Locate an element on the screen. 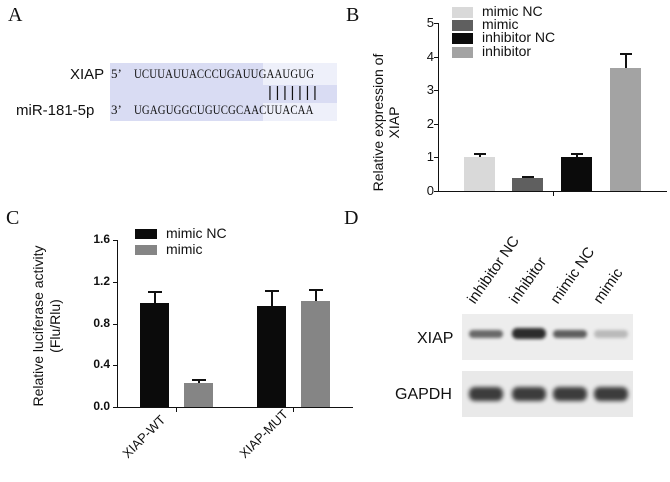 Image resolution: width=670 pixels, height=482 pixels. panel-label-a: A is located at coordinates (15, 15).